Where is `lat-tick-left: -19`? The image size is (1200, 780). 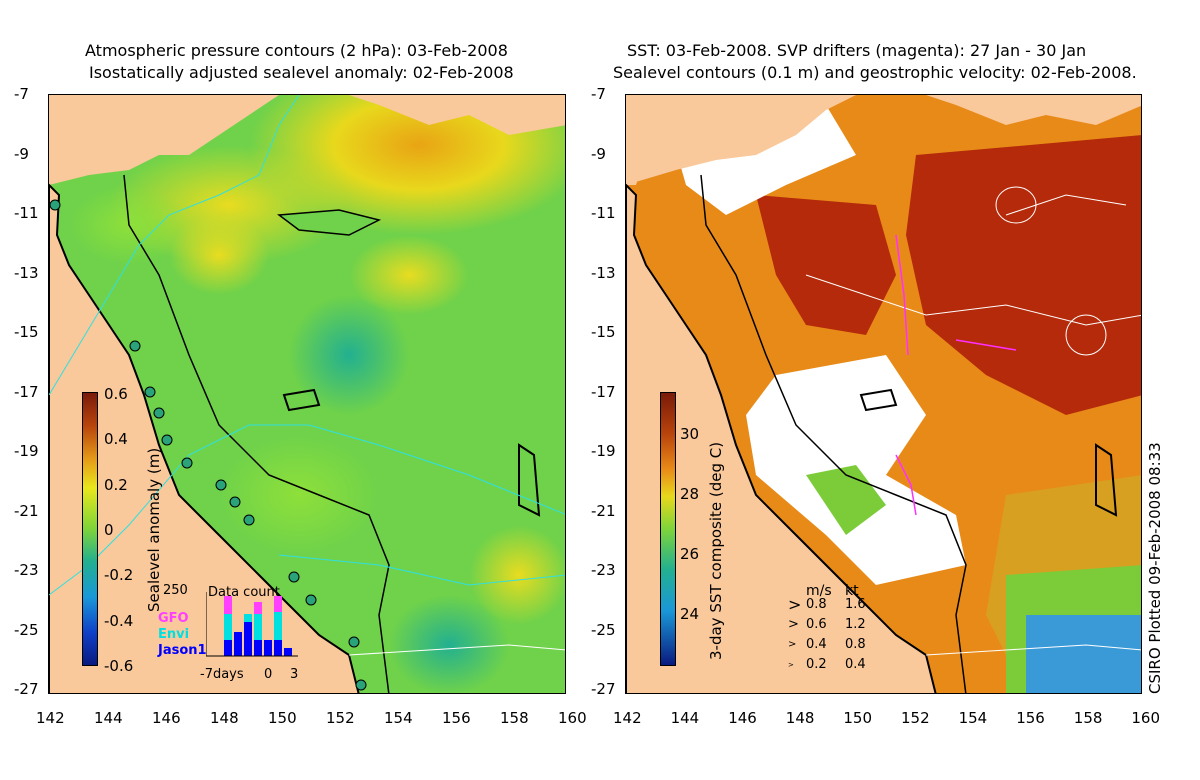 lat-tick-left: -19 is located at coordinates (26, 451).